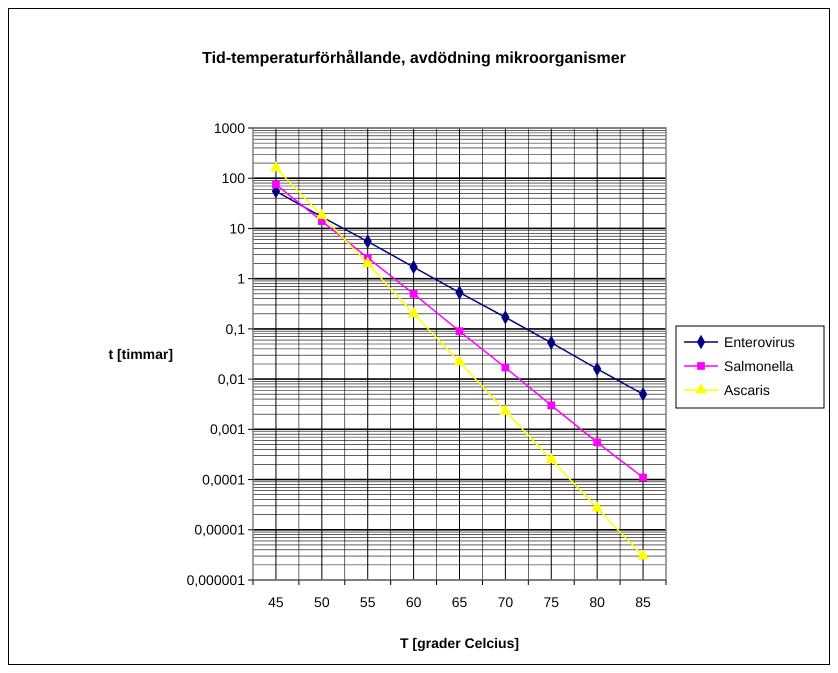 This screenshot has height=673, width=838. I want to click on legend-label: Enterovirus, so click(759, 342).